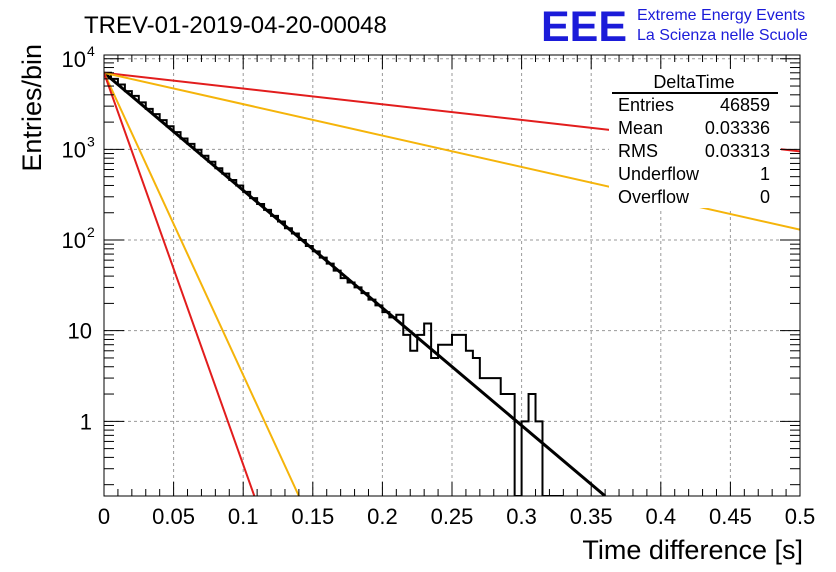  I want to click on stats-row-label: Overflow, so click(654, 197).